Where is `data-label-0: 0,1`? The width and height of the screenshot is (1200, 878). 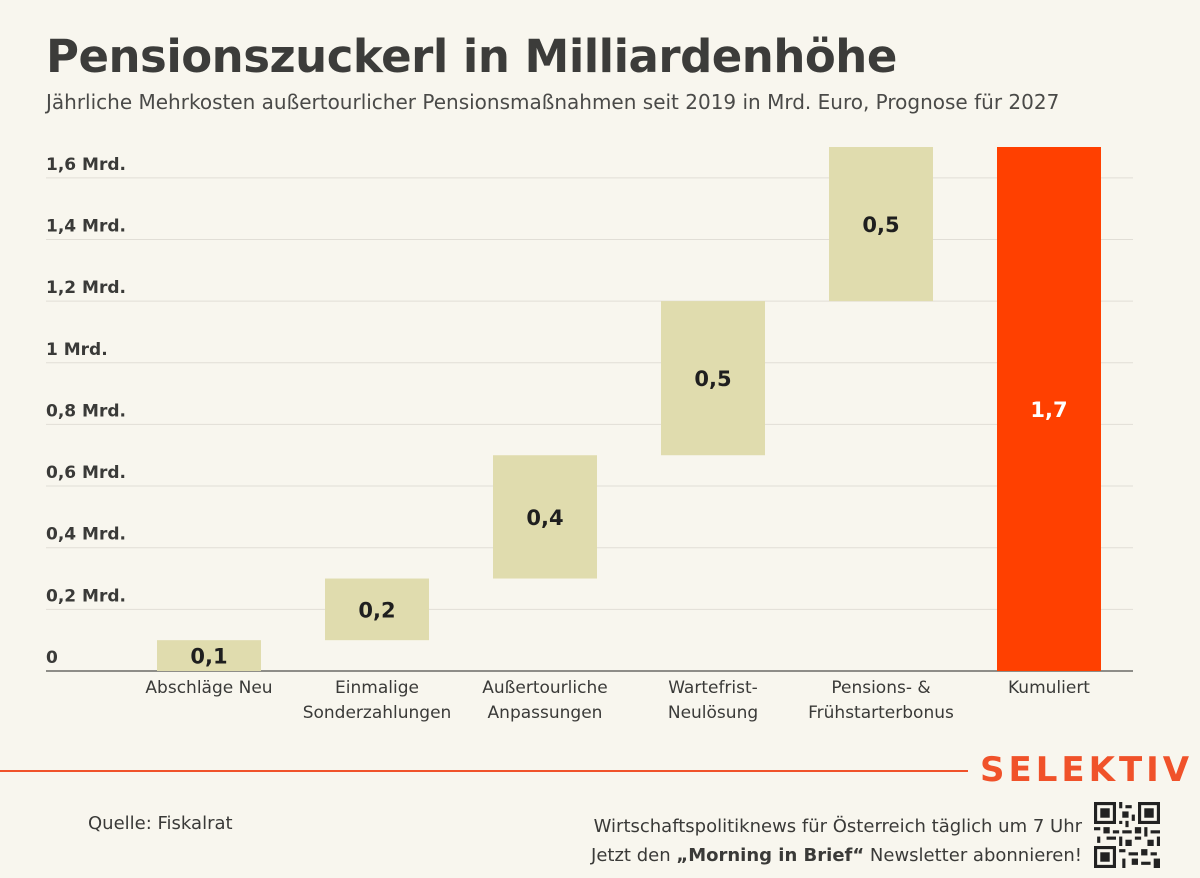
data-label-0: 0,1 is located at coordinates (208, 657).